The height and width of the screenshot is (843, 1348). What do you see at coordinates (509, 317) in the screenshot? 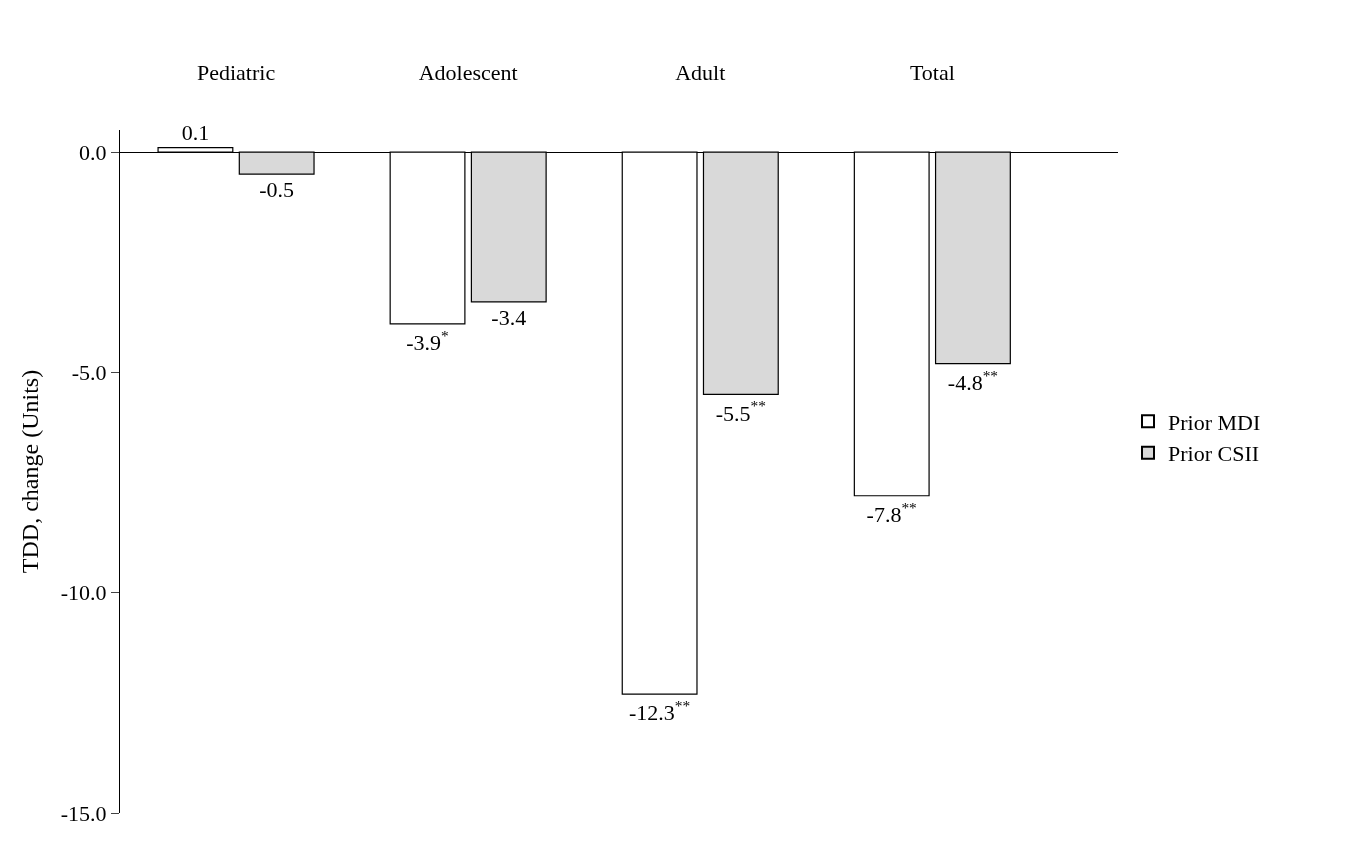
I see `data-label: -3.4` at bounding box center [509, 317].